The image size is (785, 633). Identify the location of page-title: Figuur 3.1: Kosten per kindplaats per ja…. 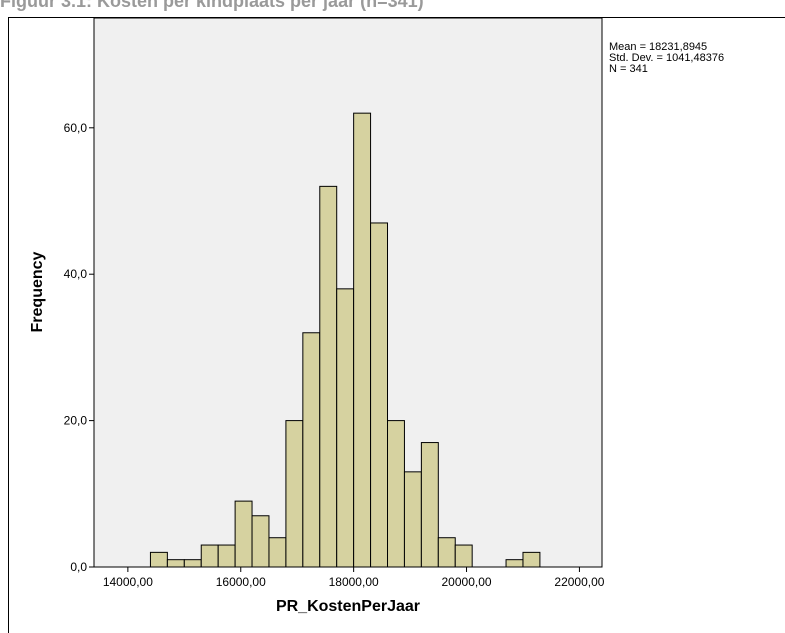
(212, 5).